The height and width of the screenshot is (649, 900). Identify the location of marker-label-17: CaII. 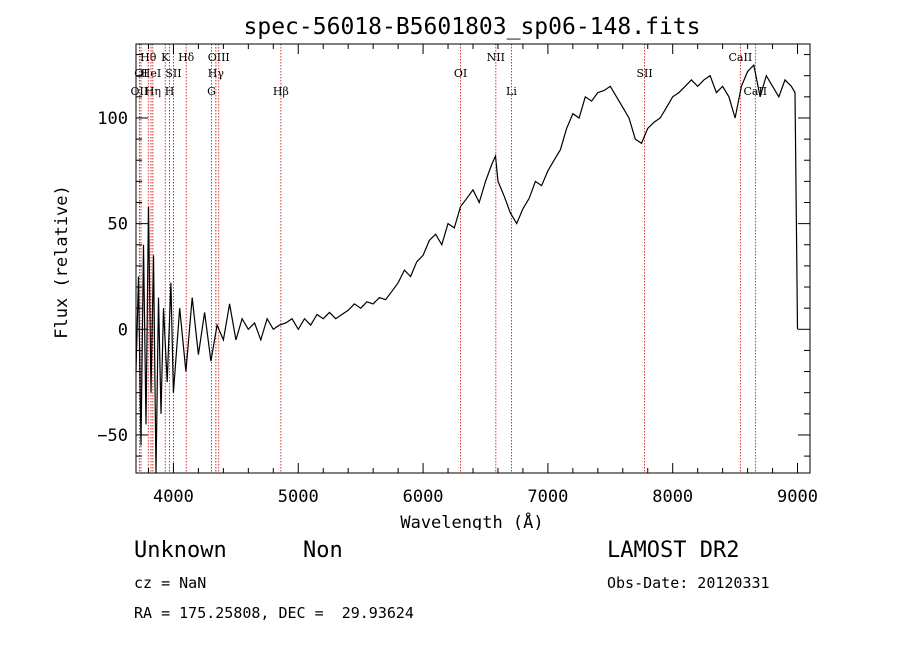
(741, 57).